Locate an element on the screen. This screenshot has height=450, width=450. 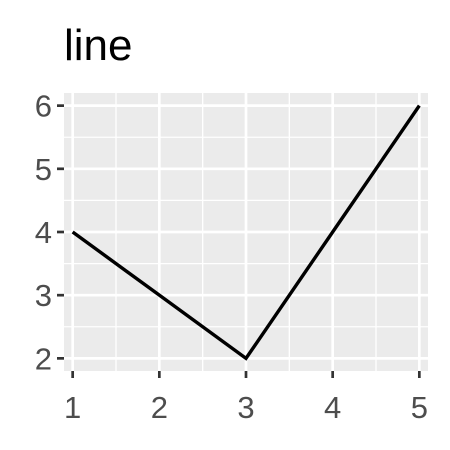
y-axis: 2 3 4 5 6 is located at coordinates (49, 232).